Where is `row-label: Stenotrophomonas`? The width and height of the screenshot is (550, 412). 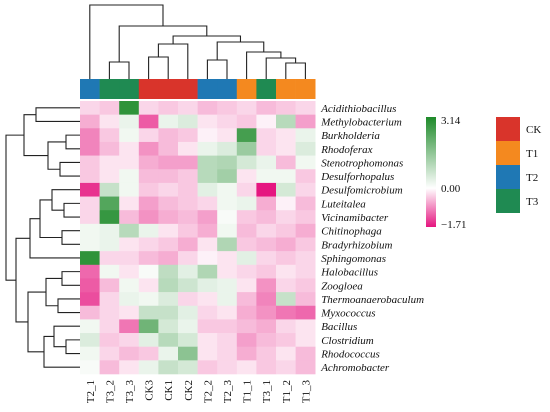
row-label: Stenotrophomonas is located at coordinates (362, 163).